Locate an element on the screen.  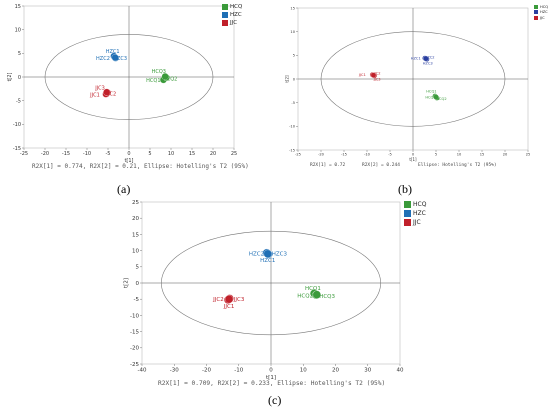
x-tick-label: 40 is located at coordinates (400, 371).